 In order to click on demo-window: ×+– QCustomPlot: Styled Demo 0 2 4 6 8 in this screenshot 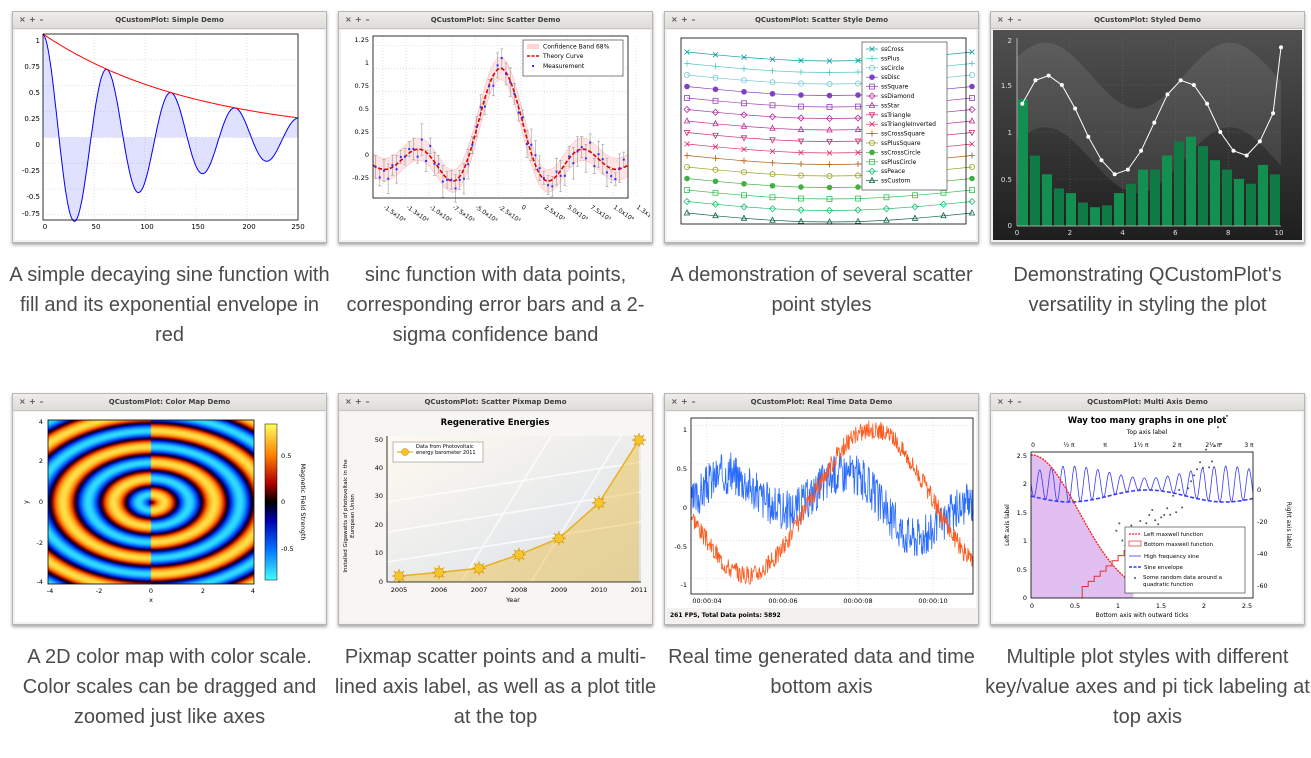, I will do `click(1147, 127)`.